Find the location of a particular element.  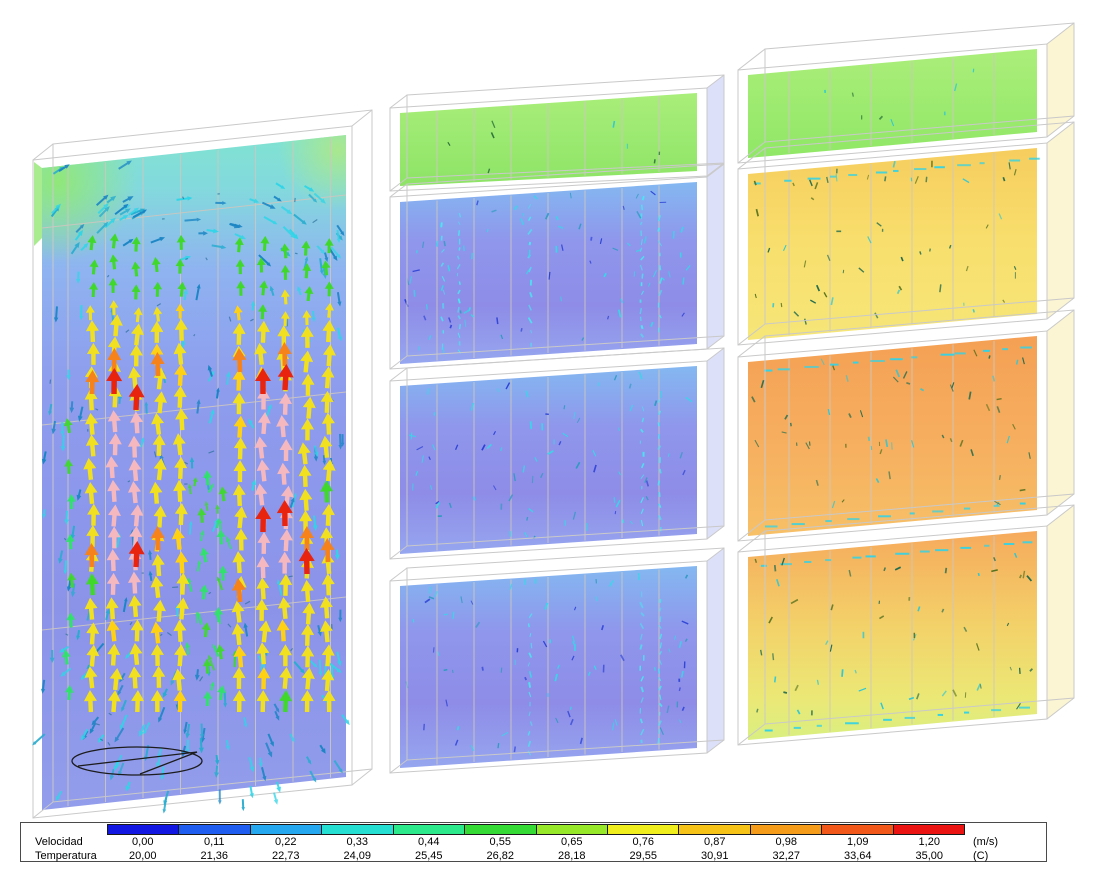

legend-temperature-value: 30,91 is located at coordinates (714, 856).